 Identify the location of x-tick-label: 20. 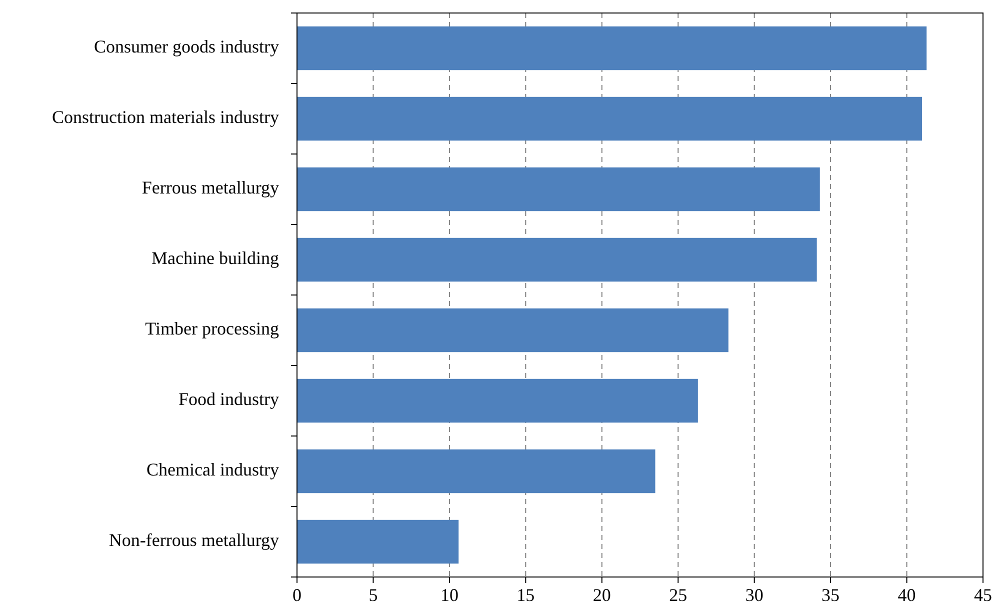
(601, 595).